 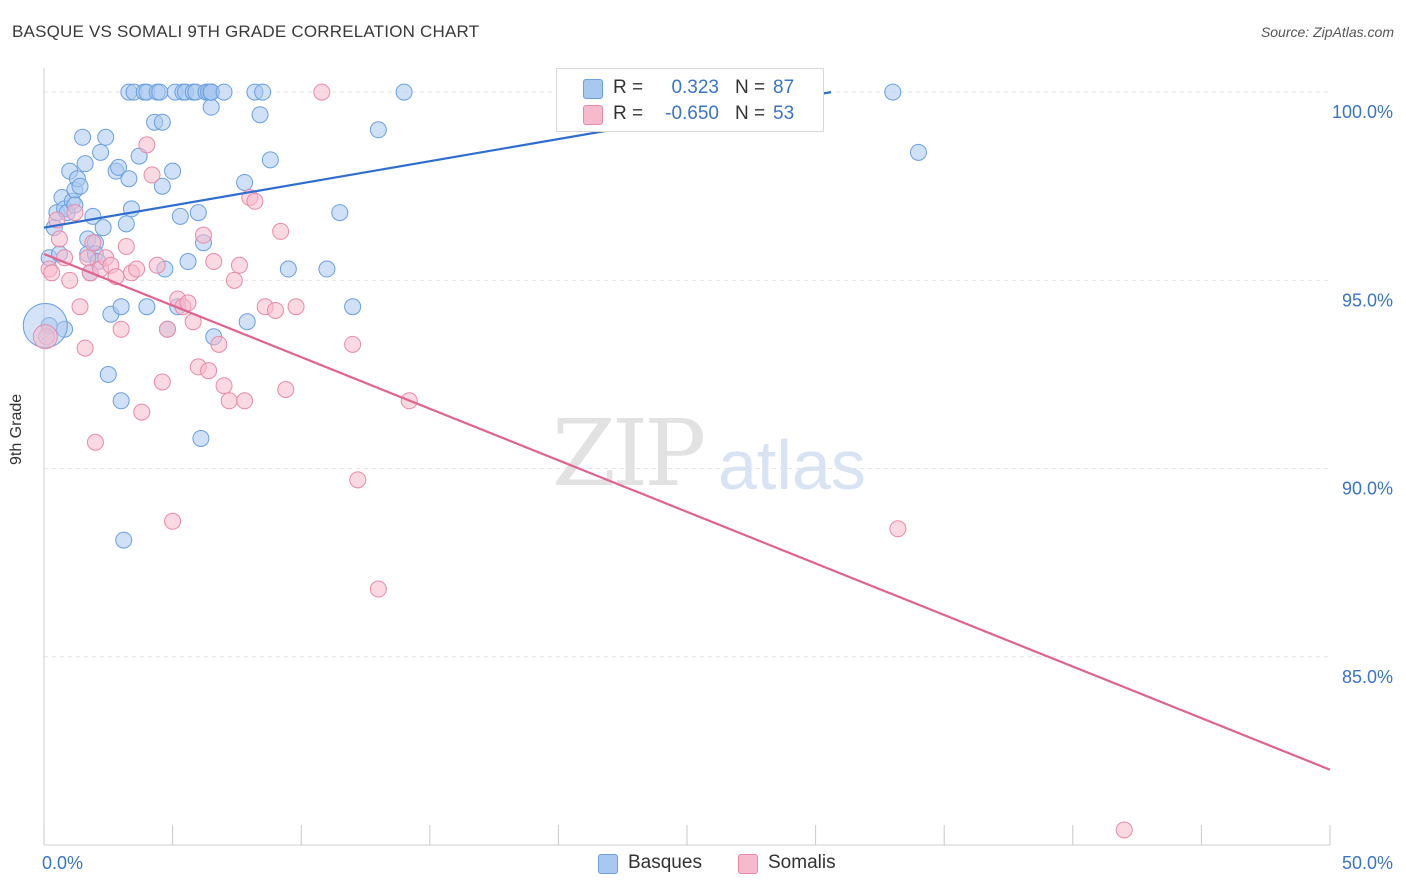 What do you see at coordinates (748, 864) in the screenshot?
I see `somalis-legend-swatch` at bounding box center [748, 864].